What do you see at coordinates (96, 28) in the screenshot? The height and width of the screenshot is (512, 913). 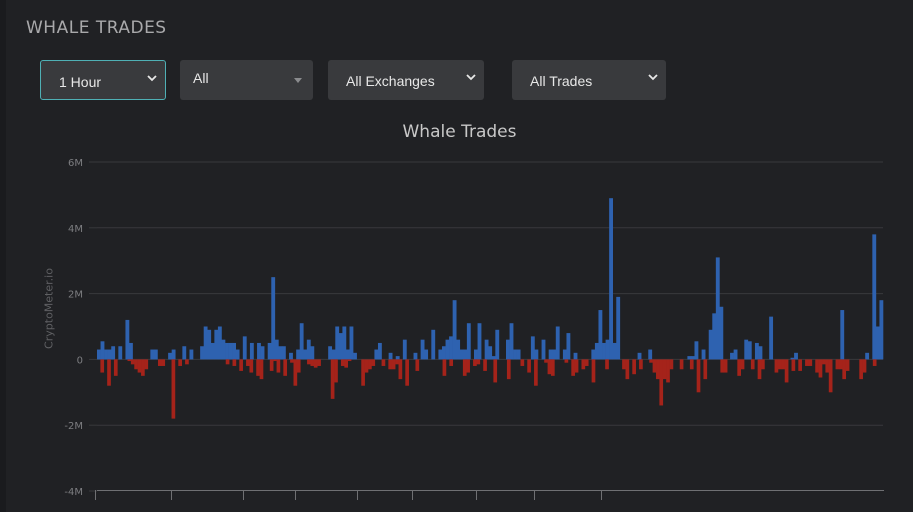 I see `page-title: WHALE TRADES` at bounding box center [96, 28].